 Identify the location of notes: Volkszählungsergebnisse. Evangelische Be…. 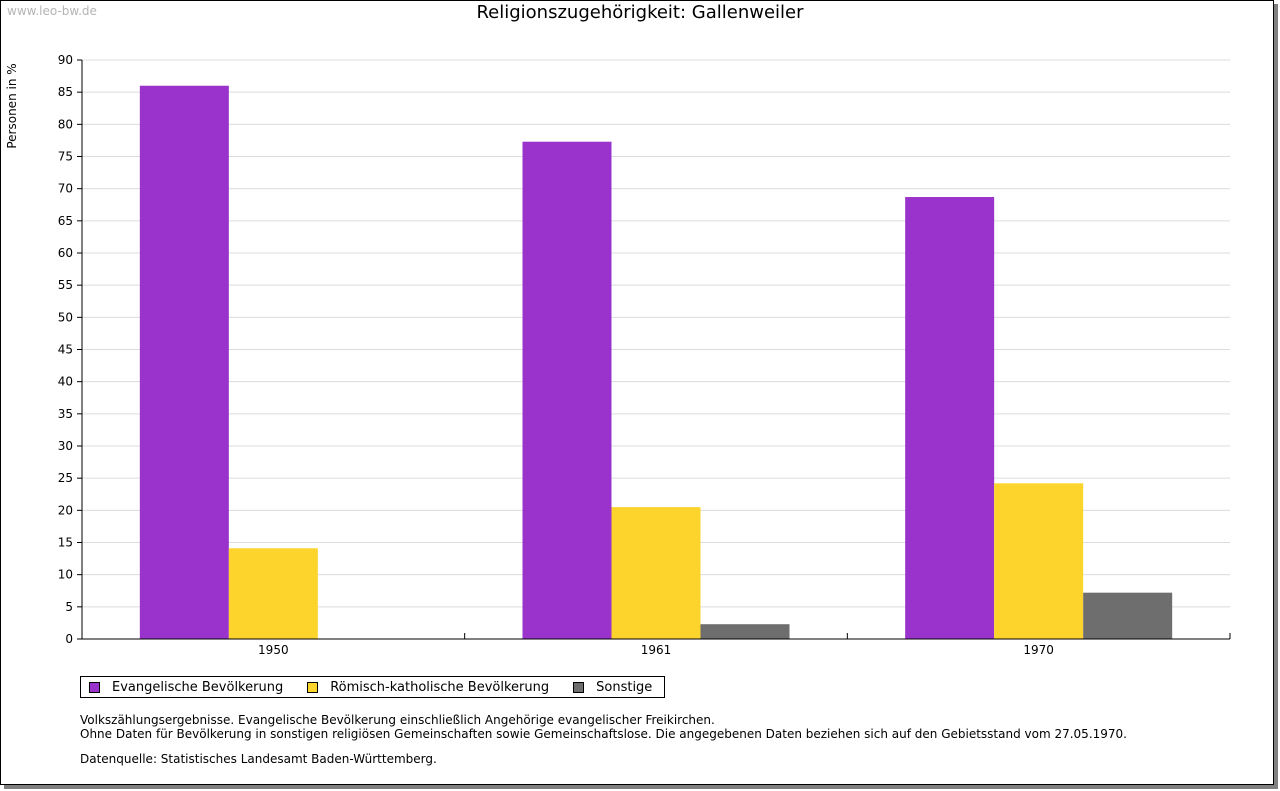
(603, 727).